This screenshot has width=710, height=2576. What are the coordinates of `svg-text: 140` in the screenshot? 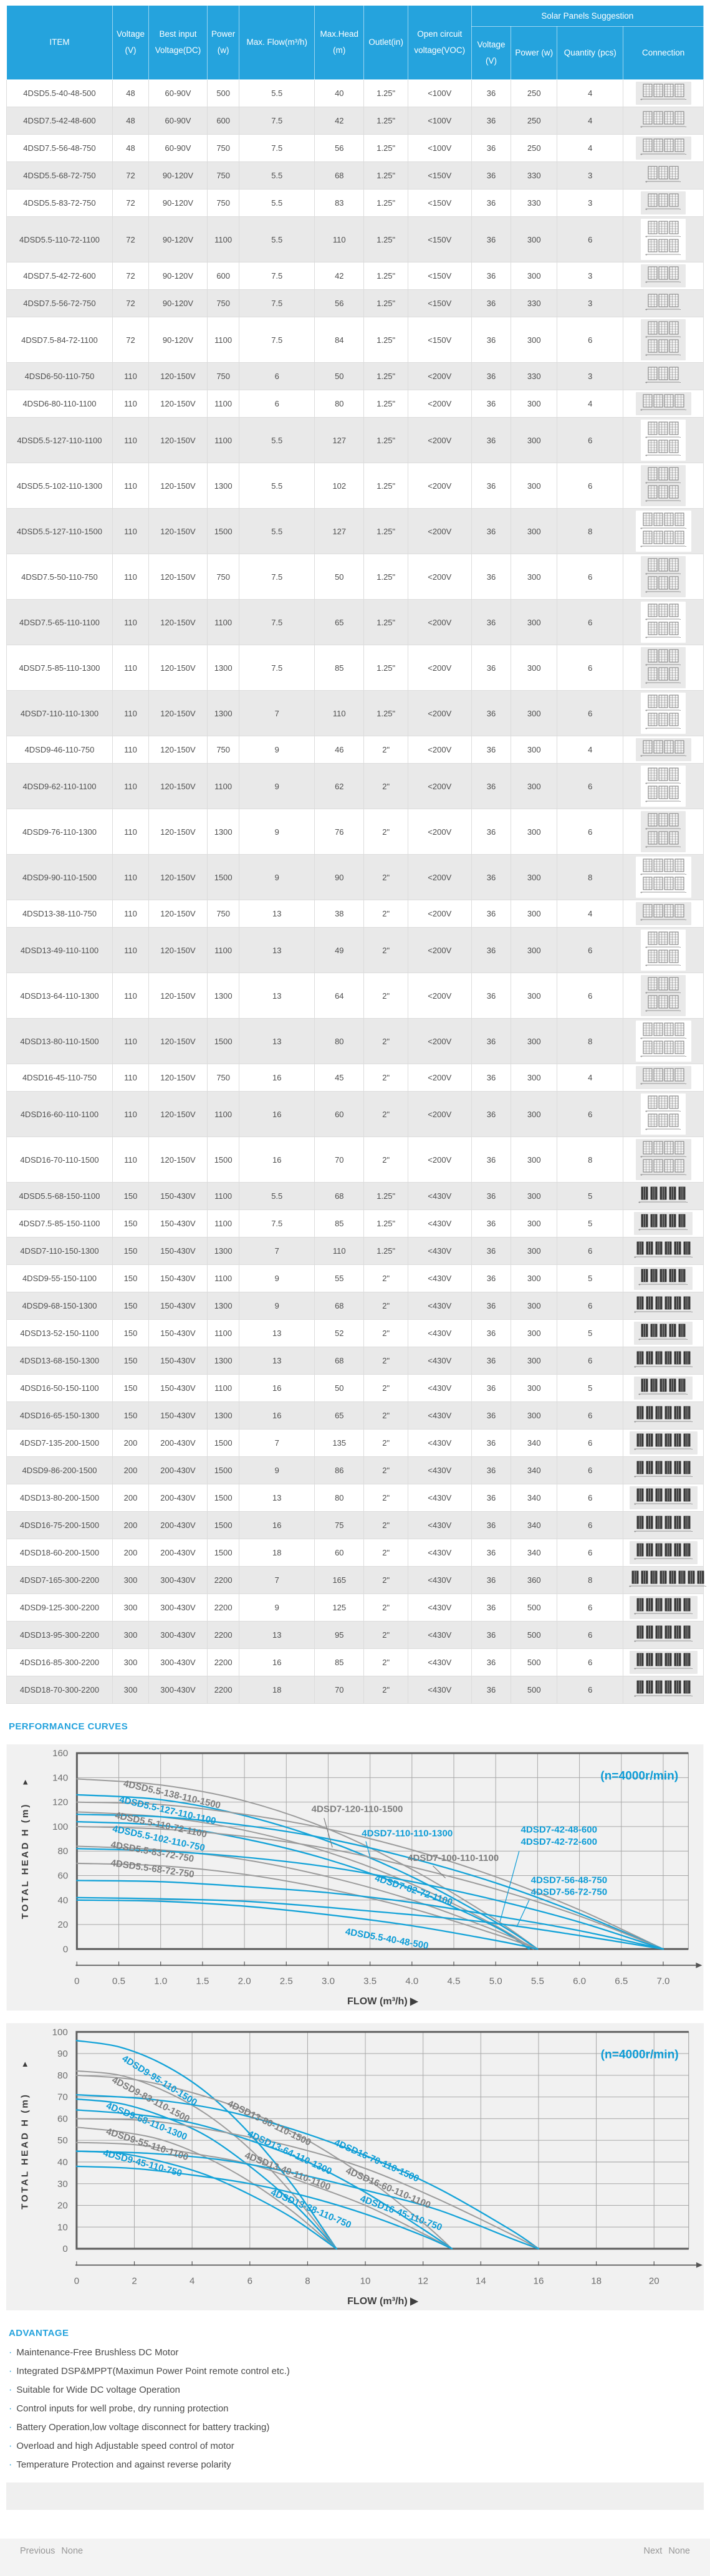 It's located at (60, 1777).